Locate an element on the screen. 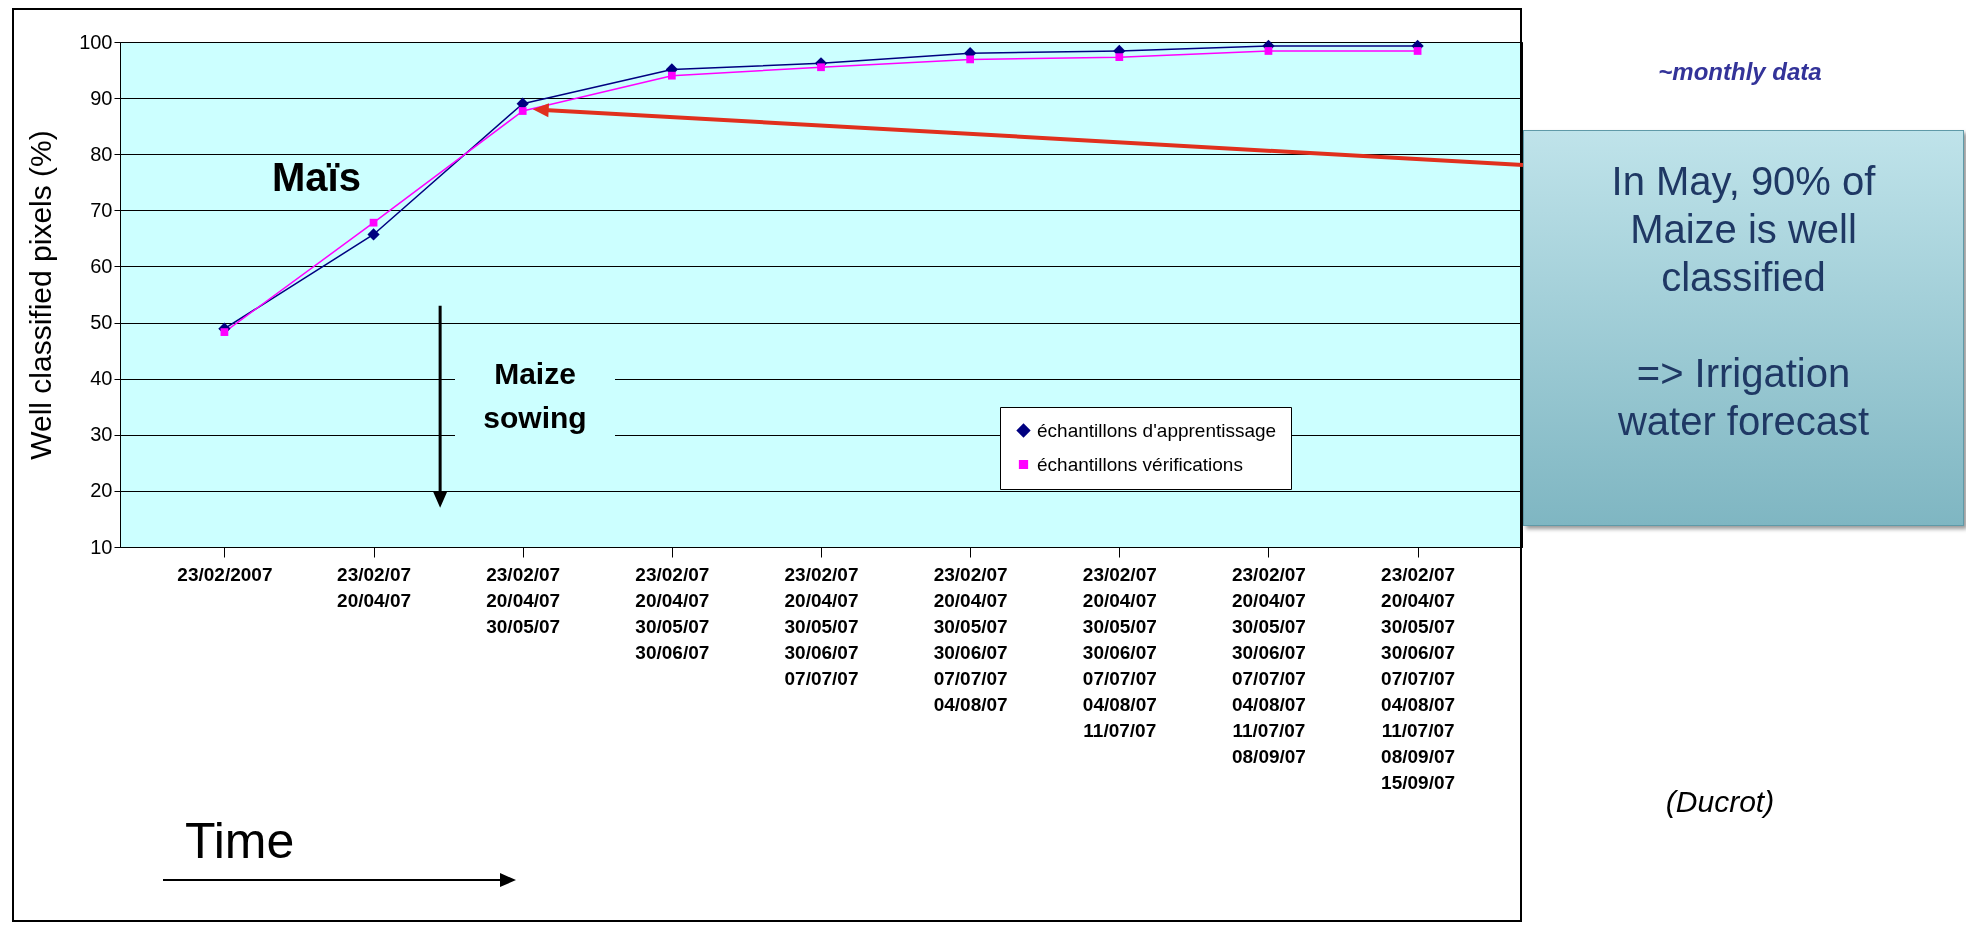  y-tick-label: 40 is located at coordinates (101, 378).